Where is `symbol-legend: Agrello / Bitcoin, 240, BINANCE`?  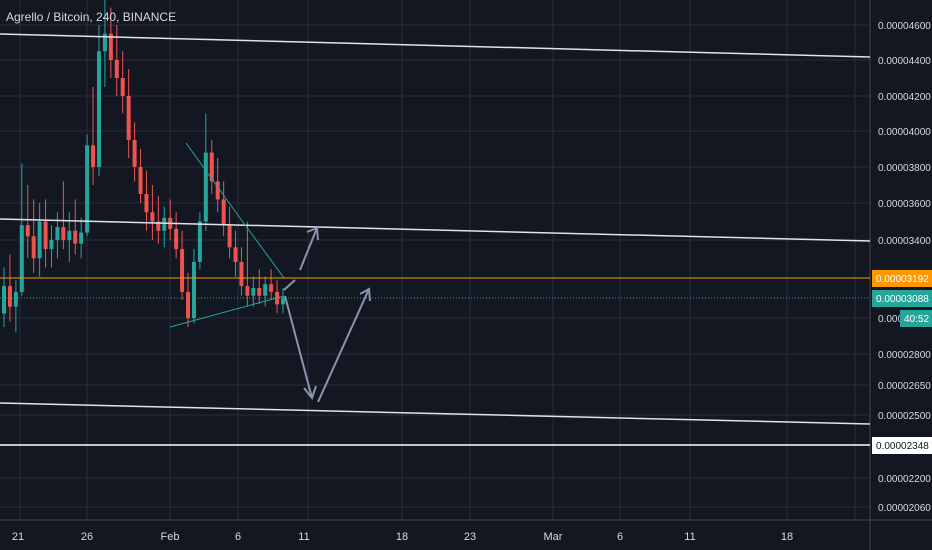 symbol-legend: Agrello / Bitcoin, 240, BINANCE is located at coordinates (91, 17).